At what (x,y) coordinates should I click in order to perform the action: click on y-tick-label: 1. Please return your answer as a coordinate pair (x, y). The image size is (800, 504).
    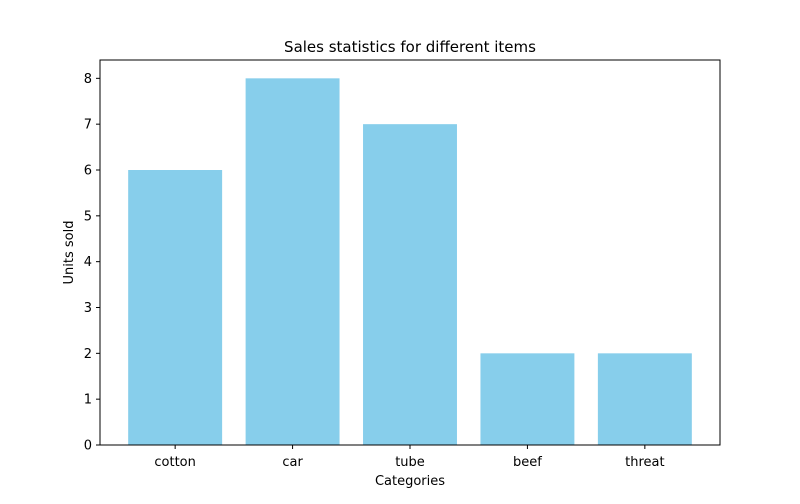
    Looking at the image, I should click on (88, 400).